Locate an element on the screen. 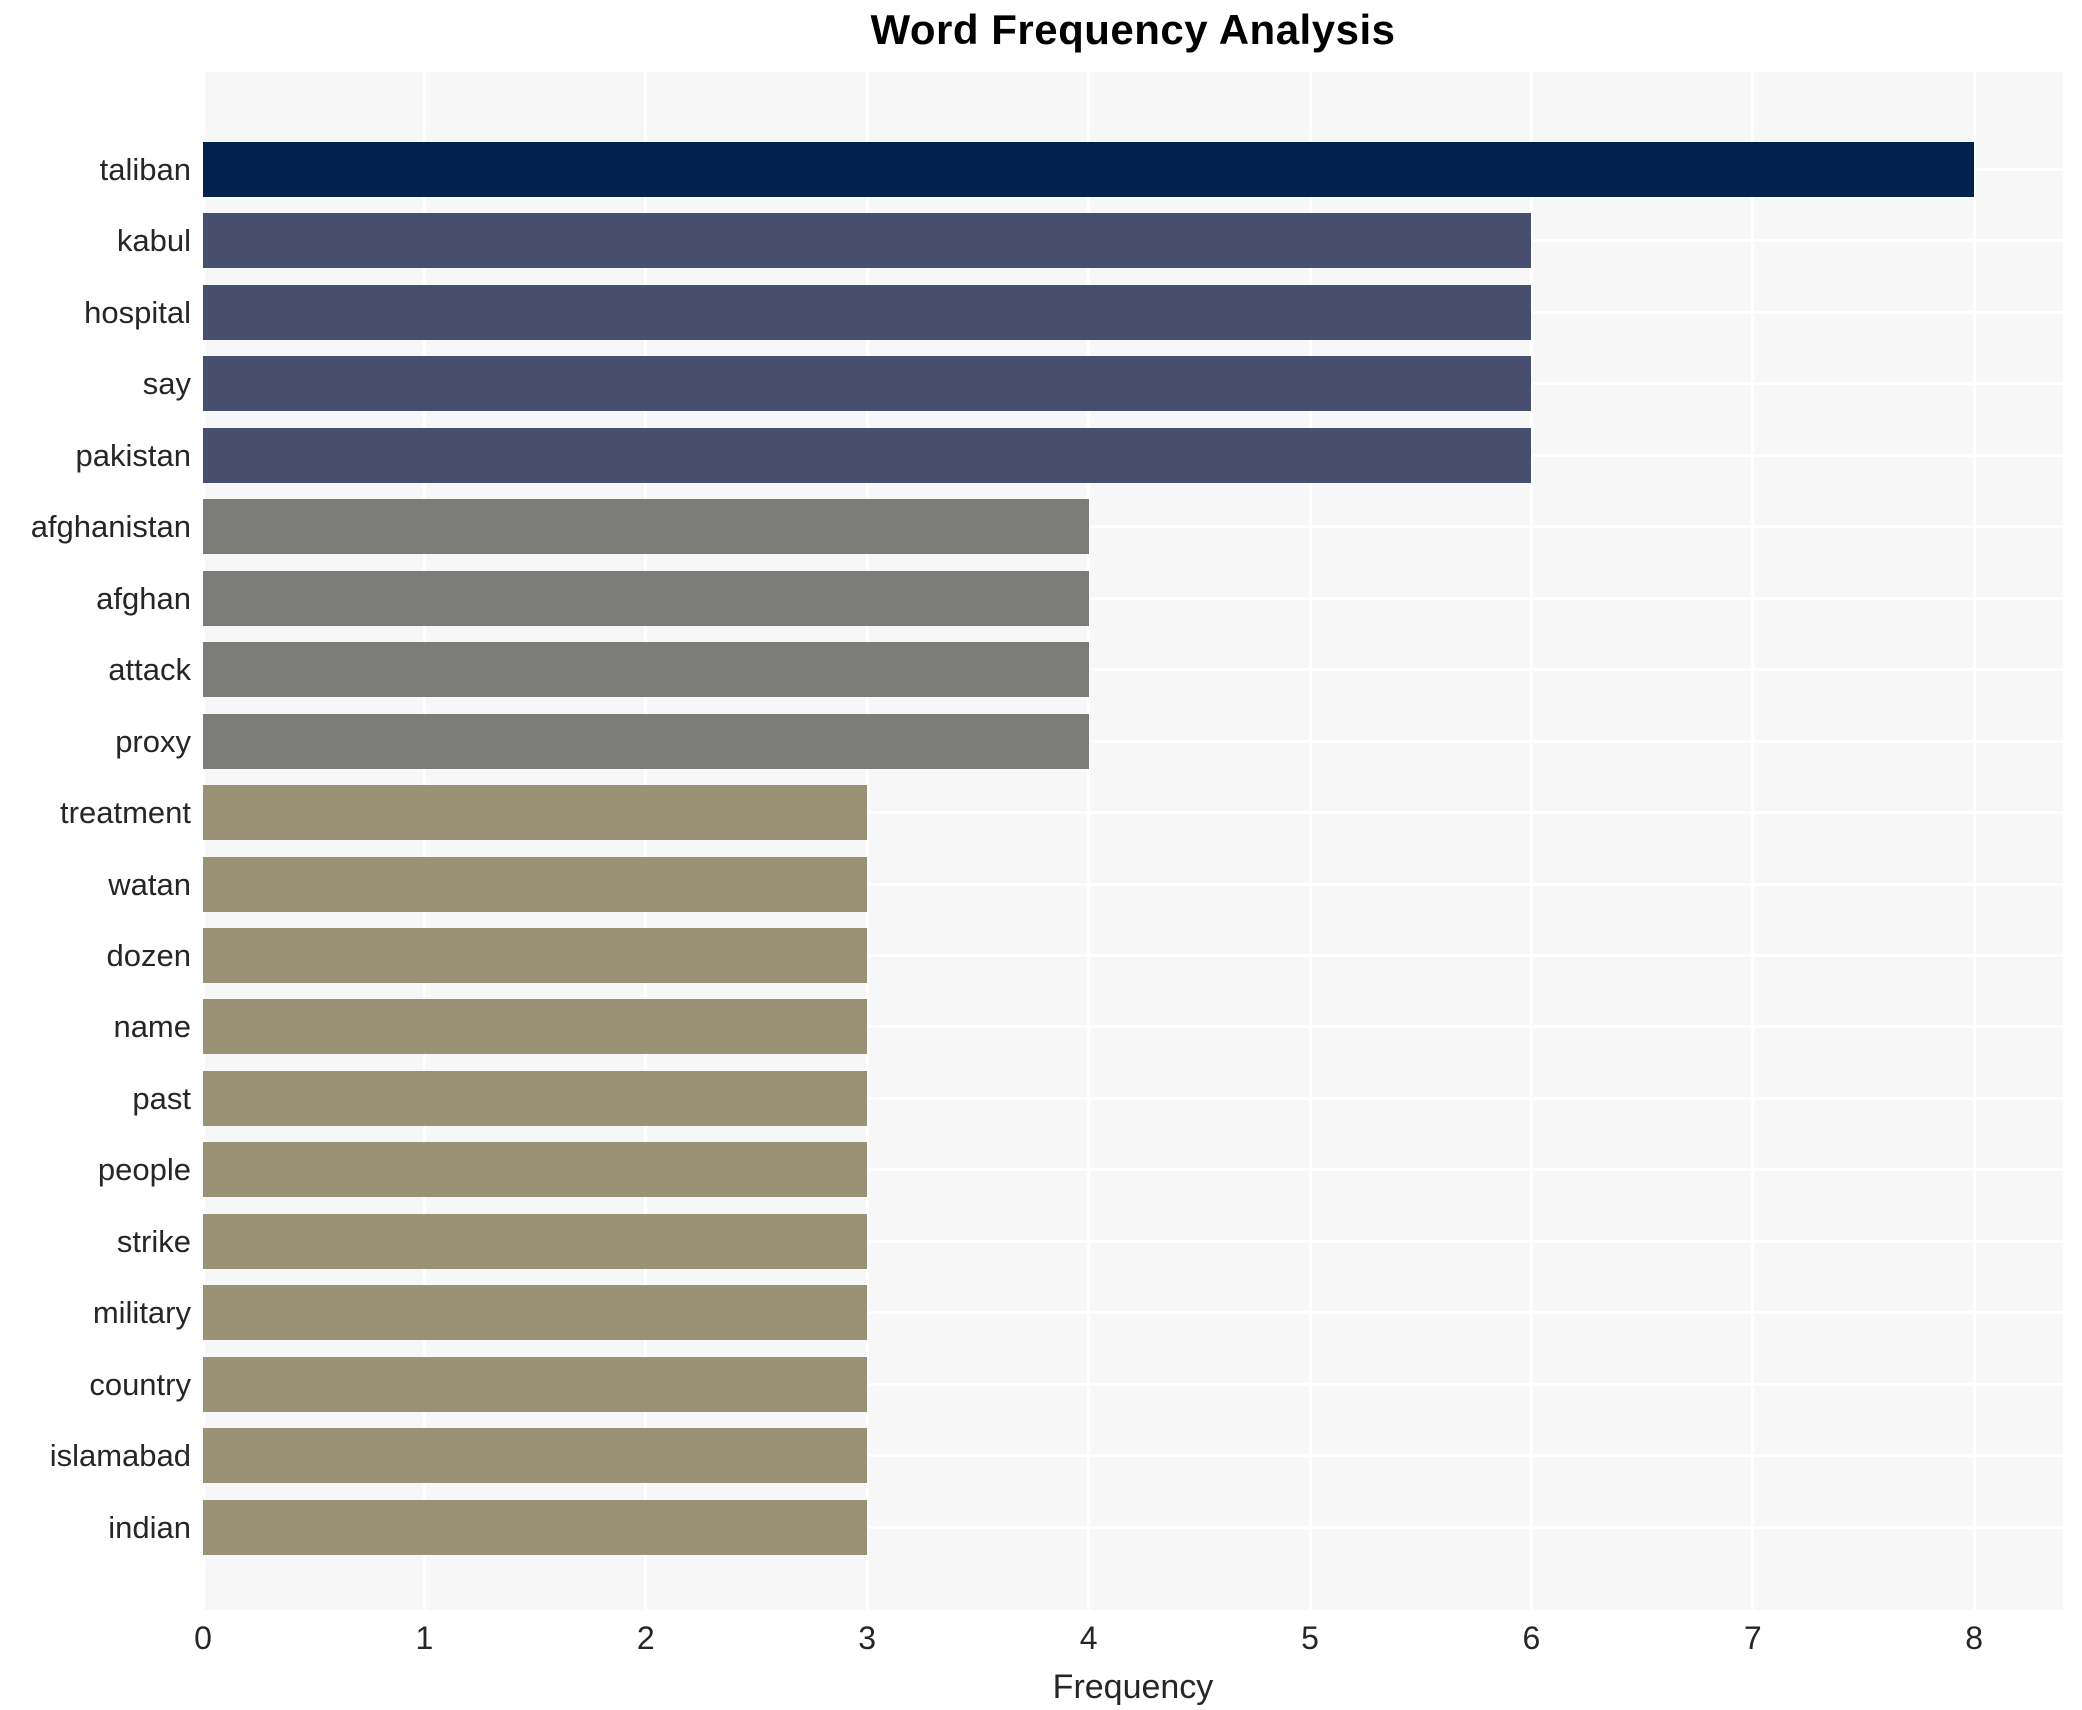  y-tick-label-name: name is located at coordinates (152, 1027).